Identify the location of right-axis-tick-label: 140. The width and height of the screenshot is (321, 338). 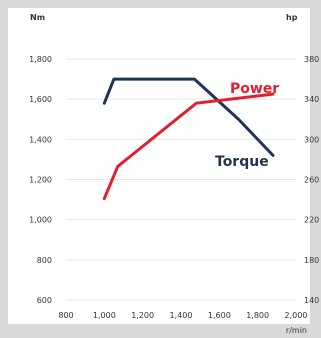
(311, 300).